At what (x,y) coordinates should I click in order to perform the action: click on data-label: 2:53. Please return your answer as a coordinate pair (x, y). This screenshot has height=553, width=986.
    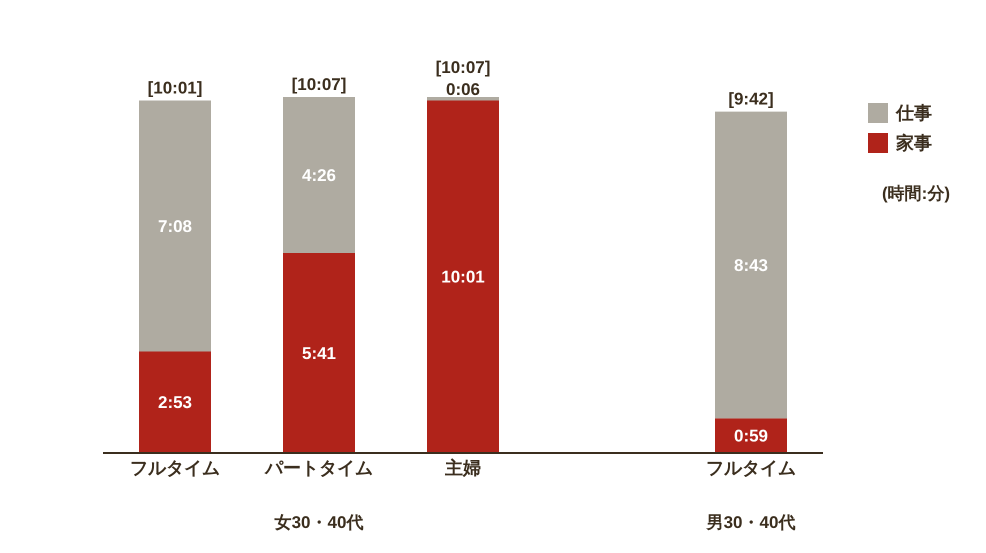
    Looking at the image, I should click on (175, 402).